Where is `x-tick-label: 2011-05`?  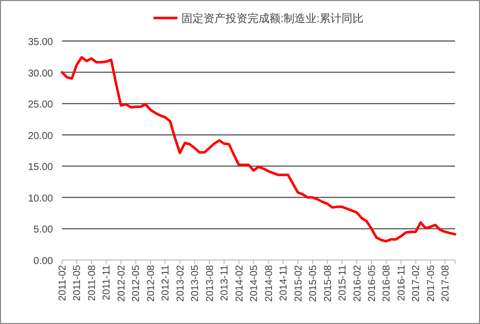 x-tick-label: 2011-05 is located at coordinates (78, 282).